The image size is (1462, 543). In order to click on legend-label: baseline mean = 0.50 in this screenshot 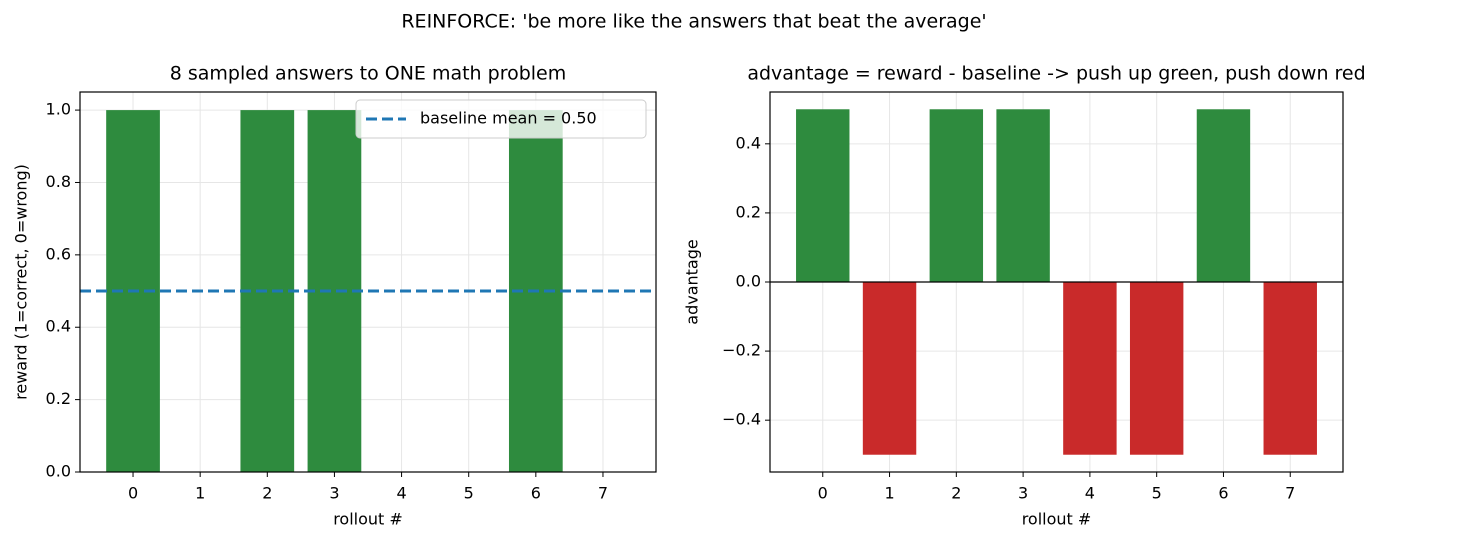, I will do `click(508, 118)`.